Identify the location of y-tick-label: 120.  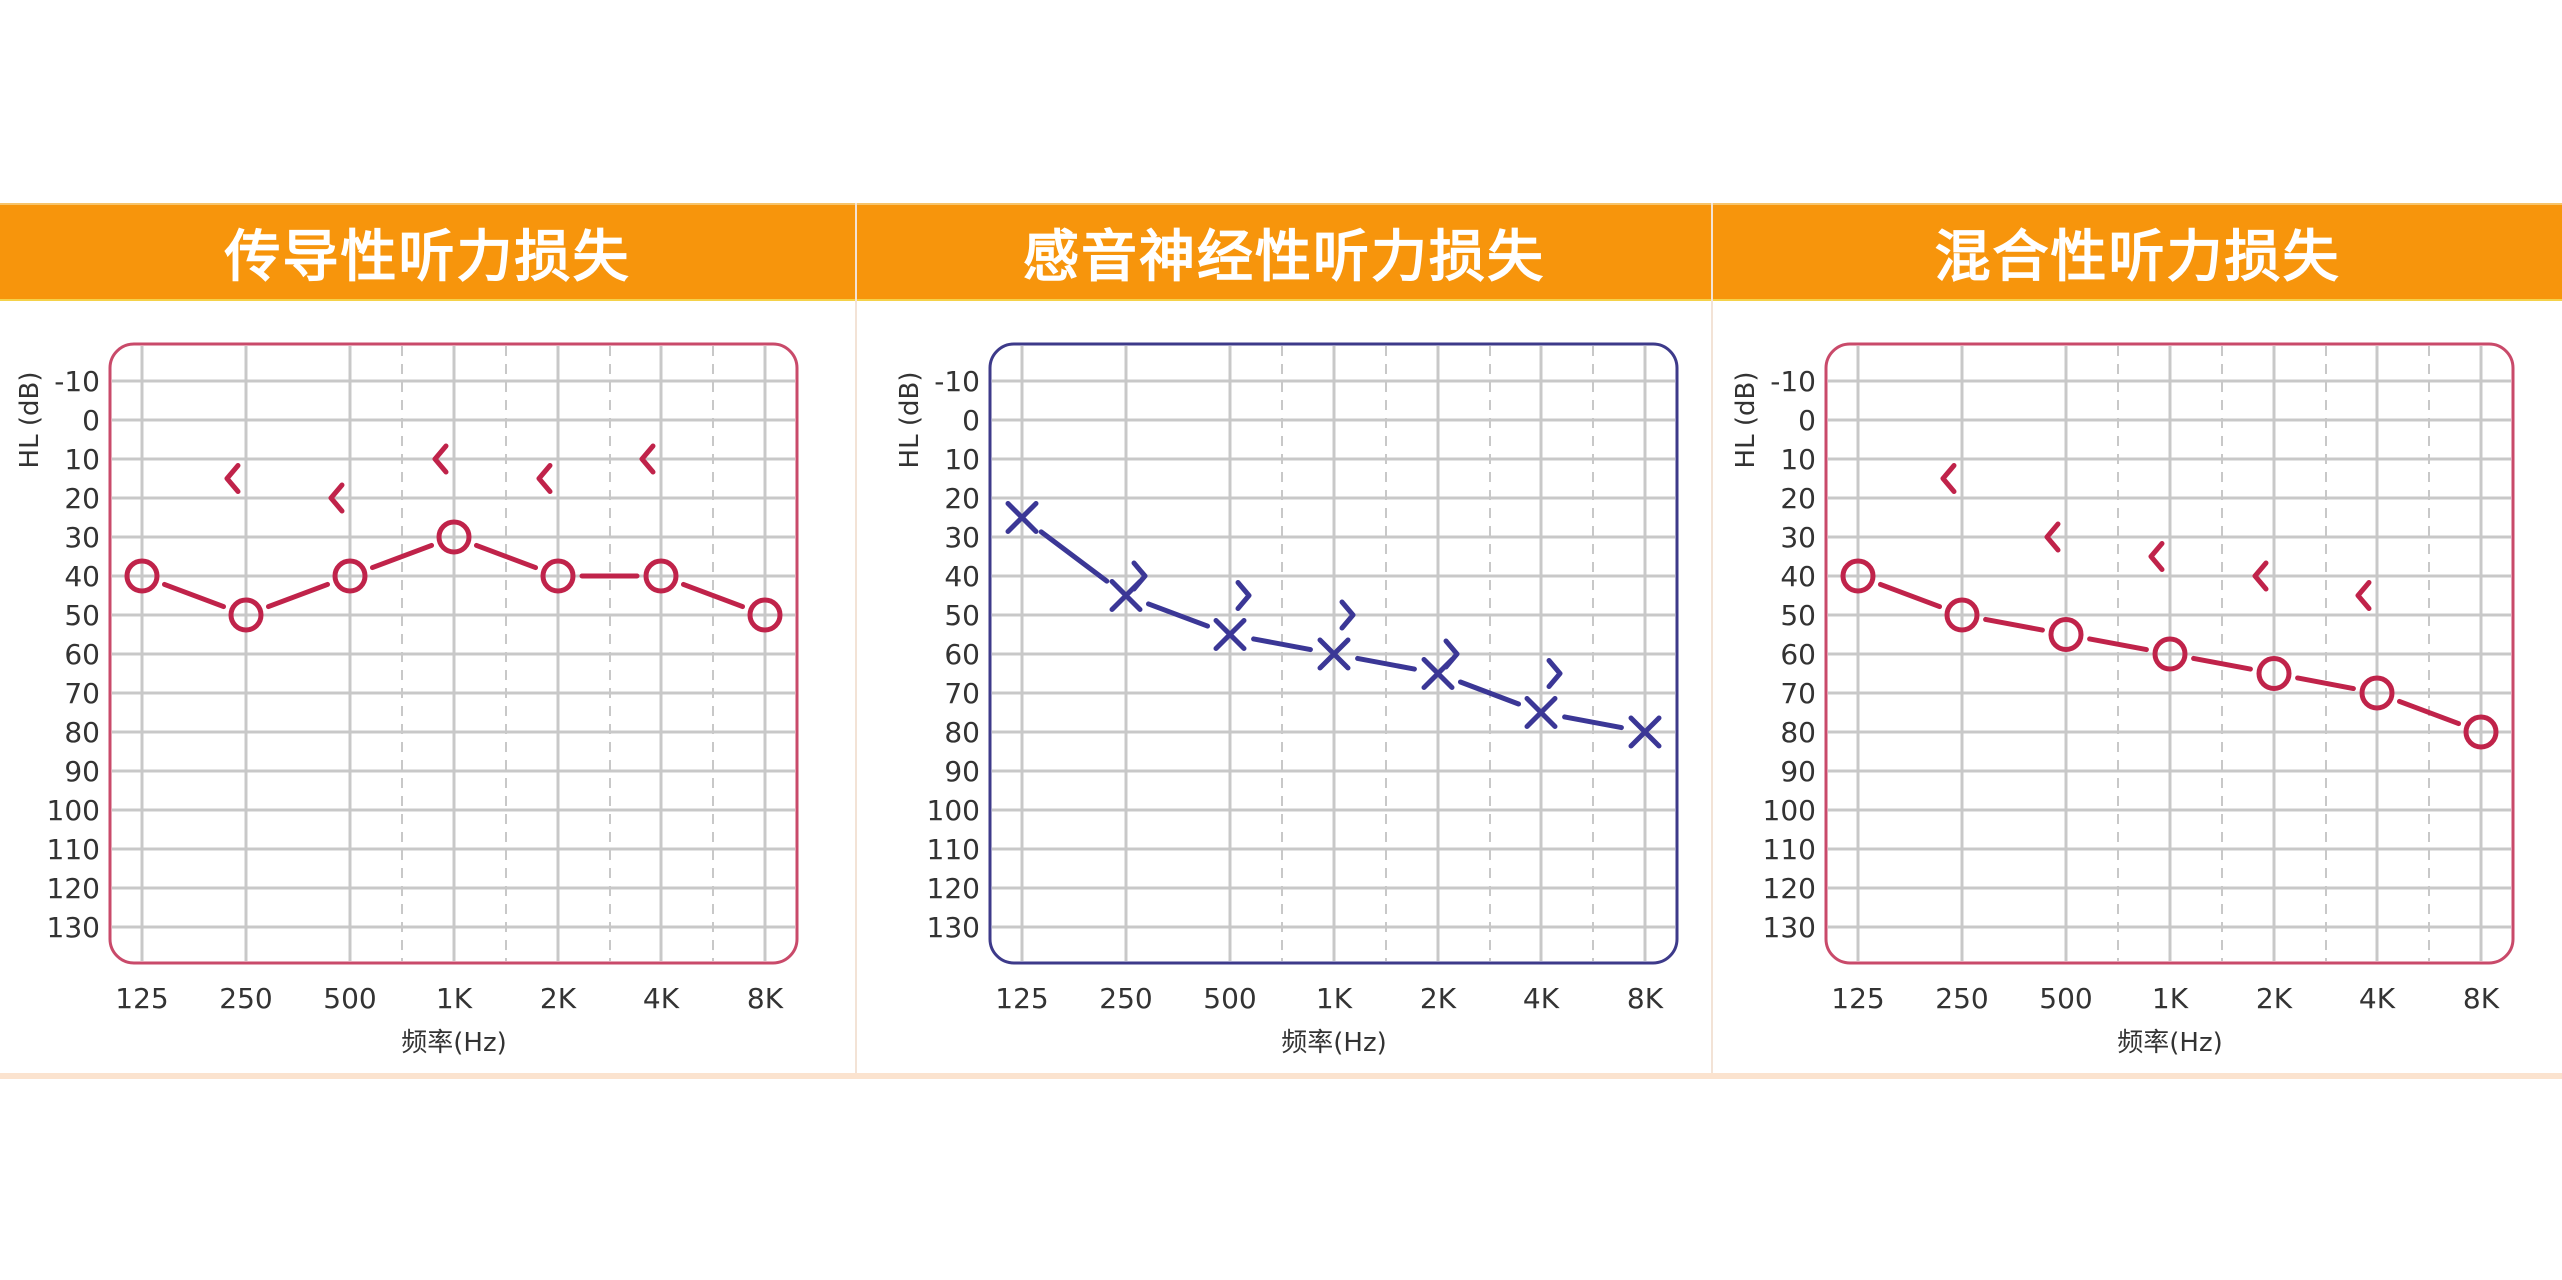
(73, 888).